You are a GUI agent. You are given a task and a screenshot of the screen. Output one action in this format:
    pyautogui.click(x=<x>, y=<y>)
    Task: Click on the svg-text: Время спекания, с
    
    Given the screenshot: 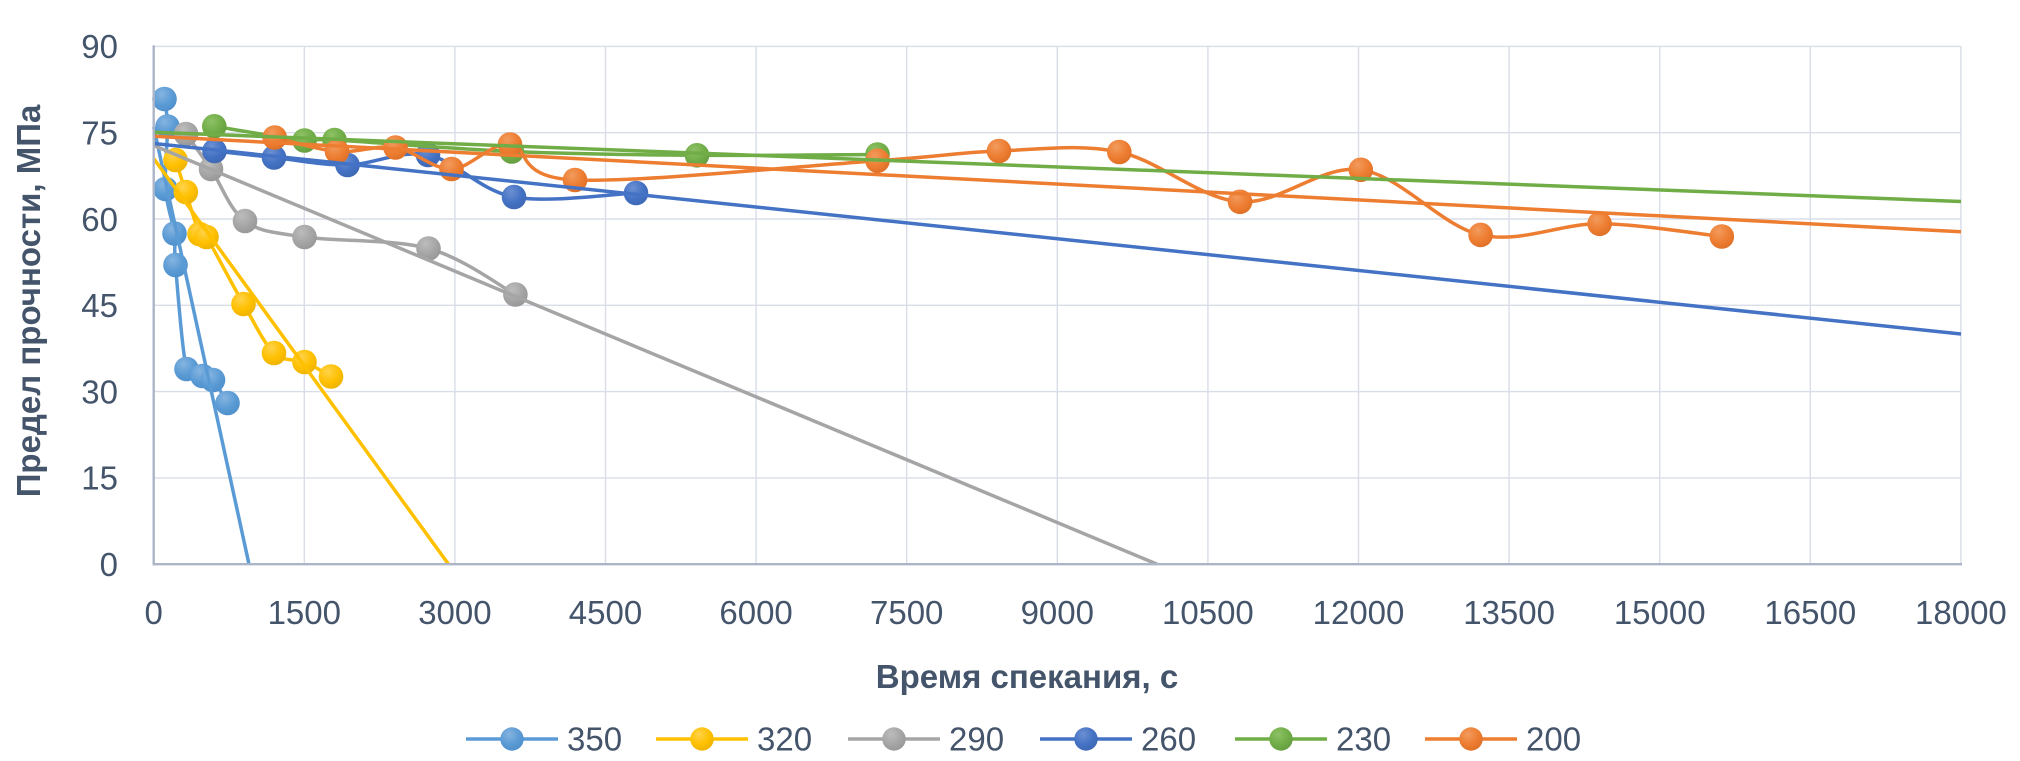 What is the action you would take?
    pyautogui.click(x=1027, y=676)
    